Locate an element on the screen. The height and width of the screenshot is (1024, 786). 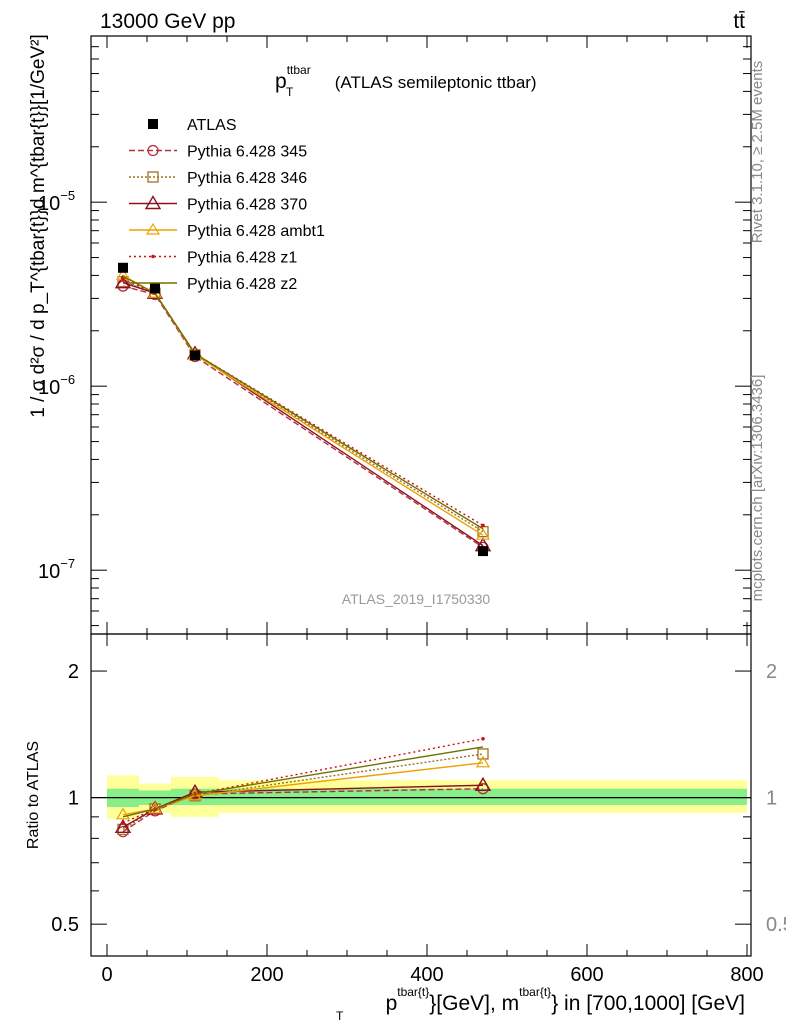
ratio-y-tick-label: 2 is located at coordinates (73, 672).